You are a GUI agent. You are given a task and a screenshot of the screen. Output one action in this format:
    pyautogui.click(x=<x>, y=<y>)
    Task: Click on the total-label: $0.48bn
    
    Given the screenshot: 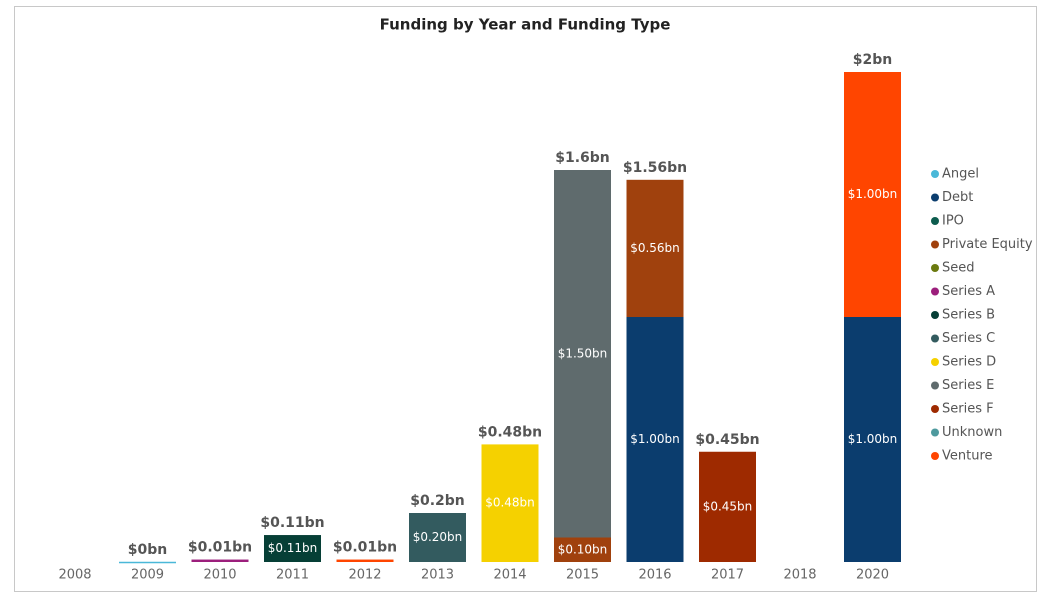 What is the action you would take?
    pyautogui.click(x=510, y=432)
    